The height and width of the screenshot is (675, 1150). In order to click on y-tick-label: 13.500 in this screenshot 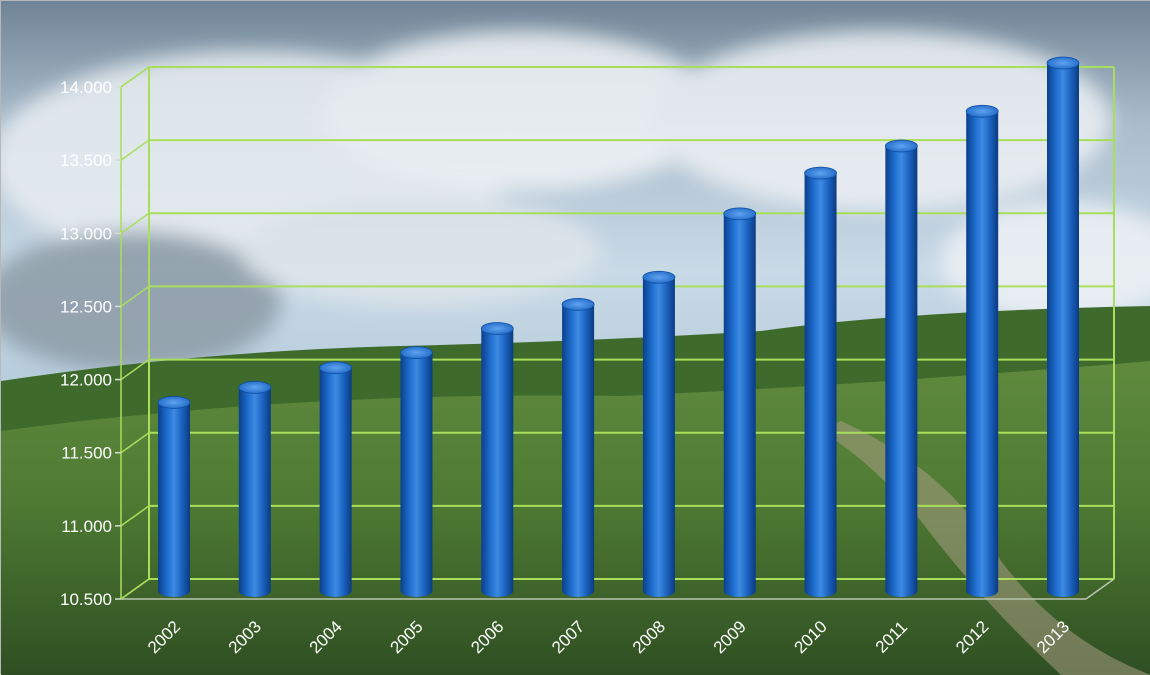, I will do `click(86, 160)`.